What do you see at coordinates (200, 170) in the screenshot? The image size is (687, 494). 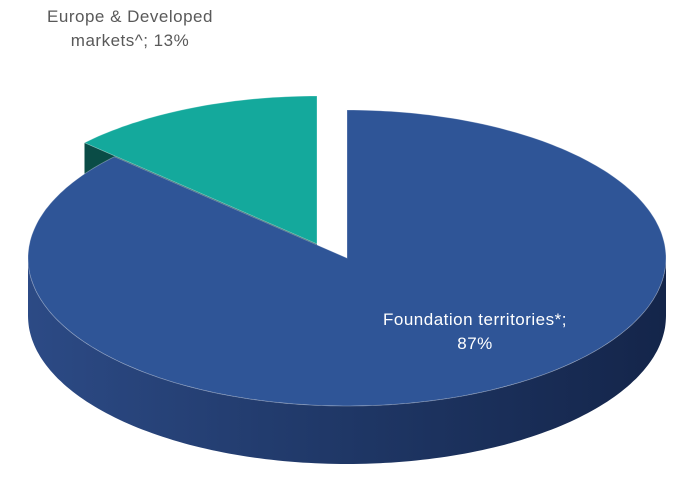 I see `slice-top` at bounding box center [200, 170].